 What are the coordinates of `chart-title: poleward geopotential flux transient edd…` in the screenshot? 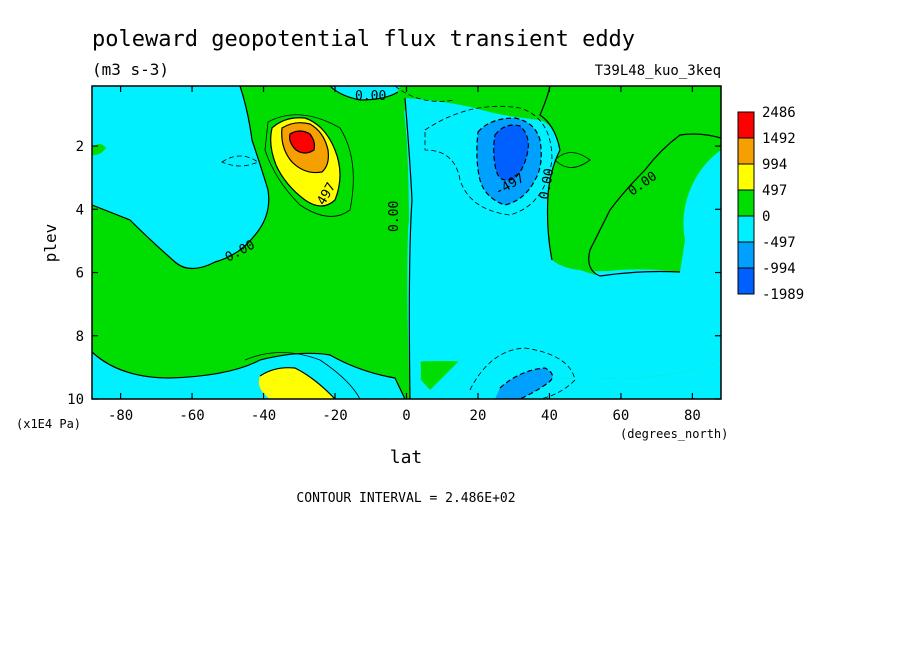 It's located at (363, 39).